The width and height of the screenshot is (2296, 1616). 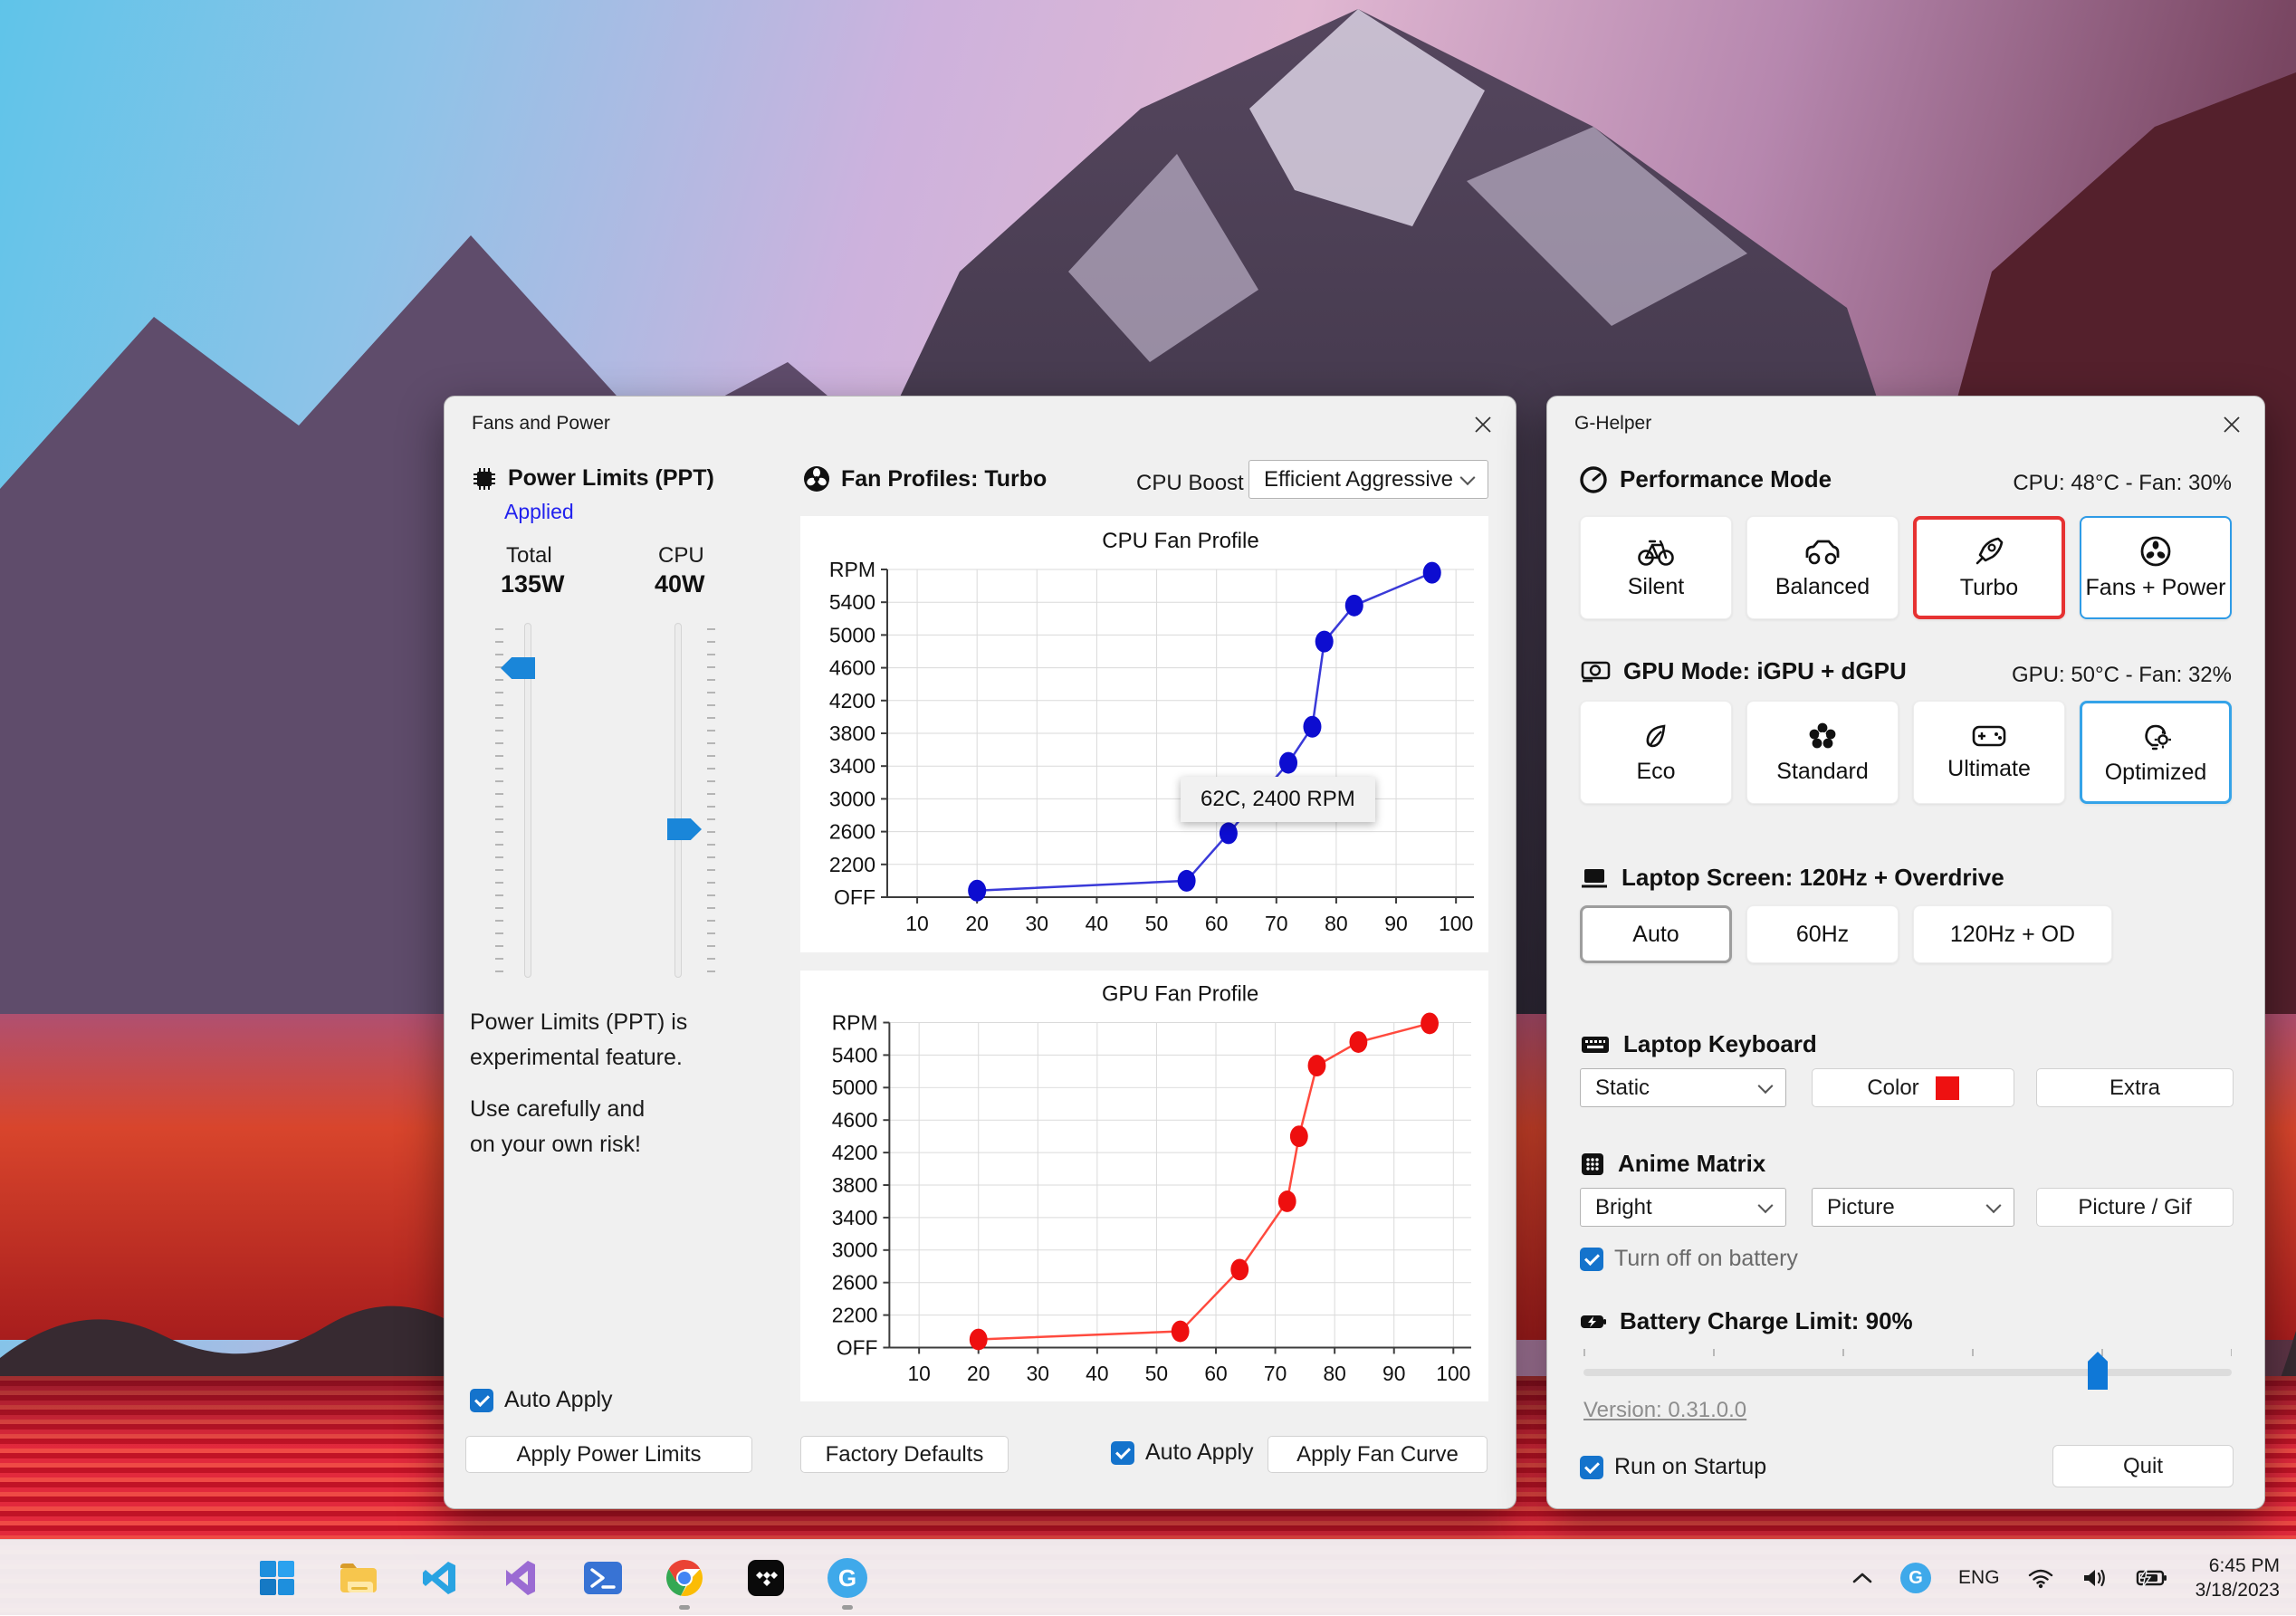 What do you see at coordinates (1148, 1577) in the screenshot?
I see `taskbar: G G ENG 6:45 PM 3/18/2023` at bounding box center [1148, 1577].